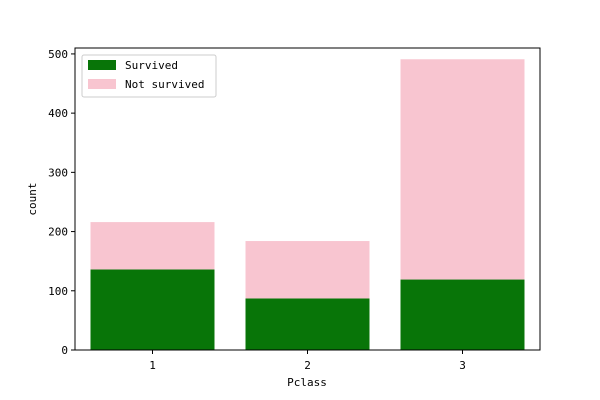 The width and height of the screenshot is (600, 400). What do you see at coordinates (58, 232) in the screenshot?
I see `y-tick-label: 200` at bounding box center [58, 232].